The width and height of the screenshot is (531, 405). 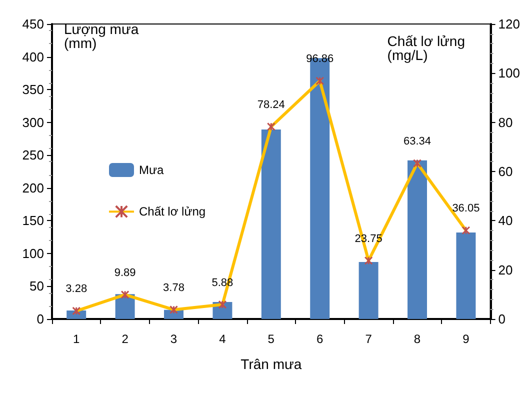 I want to click on y2-axis-title: Chất lơ lửng (mg/L), so click(x=426, y=48).